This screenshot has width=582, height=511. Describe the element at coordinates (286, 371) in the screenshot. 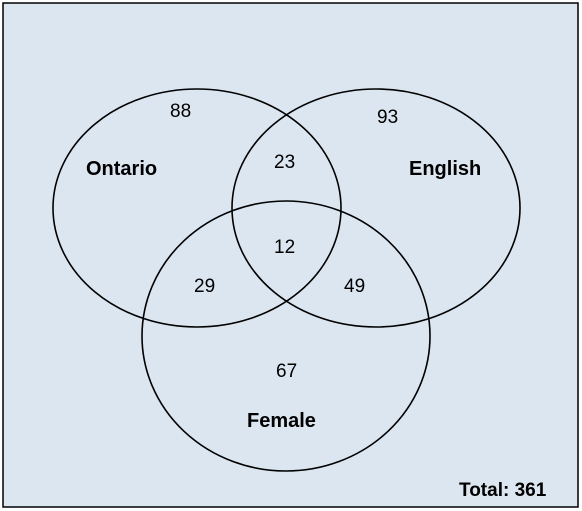

I see `count-female-only: 67` at that location.